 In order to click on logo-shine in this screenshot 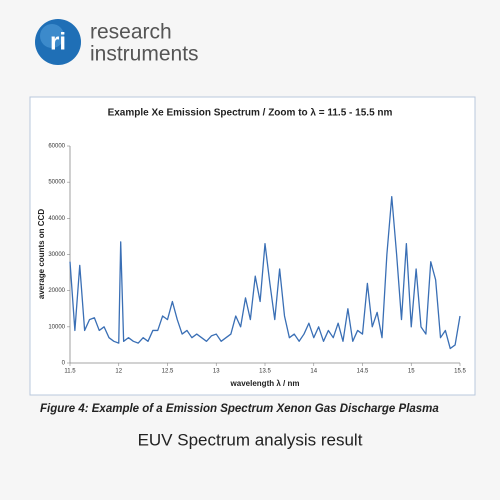, I will do `click(52, 36)`.